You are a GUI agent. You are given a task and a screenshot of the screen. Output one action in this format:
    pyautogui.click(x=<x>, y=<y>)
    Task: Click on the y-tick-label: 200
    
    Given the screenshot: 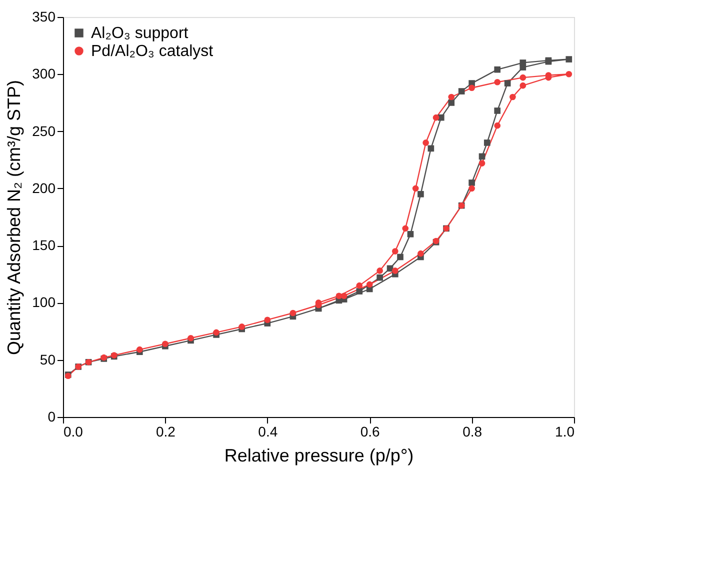 What is the action you would take?
    pyautogui.click(x=44, y=188)
    